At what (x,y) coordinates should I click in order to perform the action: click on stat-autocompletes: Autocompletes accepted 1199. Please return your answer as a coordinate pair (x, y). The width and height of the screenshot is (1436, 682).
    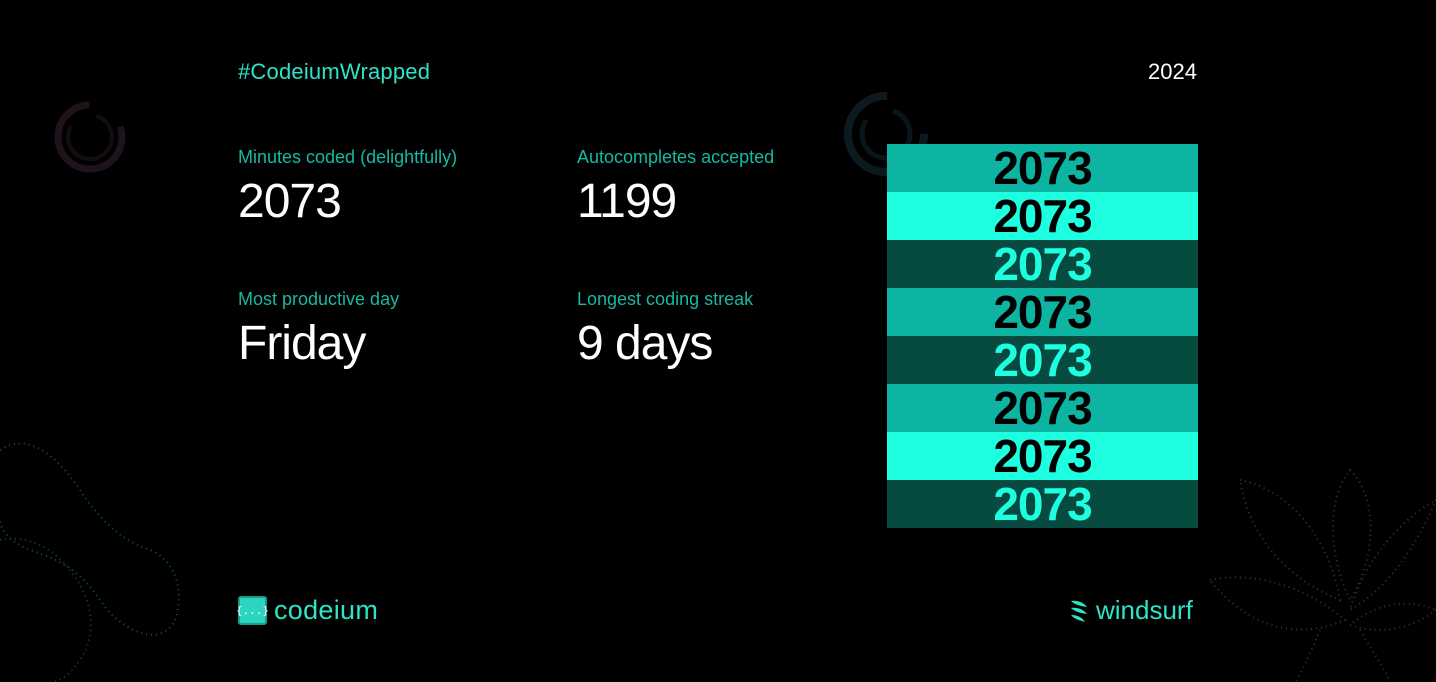
    Looking at the image, I should click on (675, 188).